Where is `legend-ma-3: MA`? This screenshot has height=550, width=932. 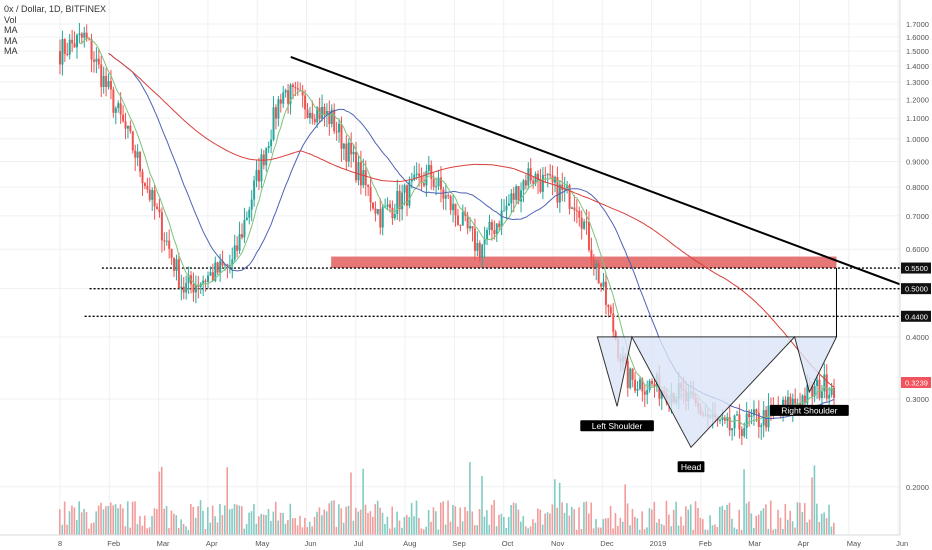
legend-ma-3: MA is located at coordinates (11, 51).